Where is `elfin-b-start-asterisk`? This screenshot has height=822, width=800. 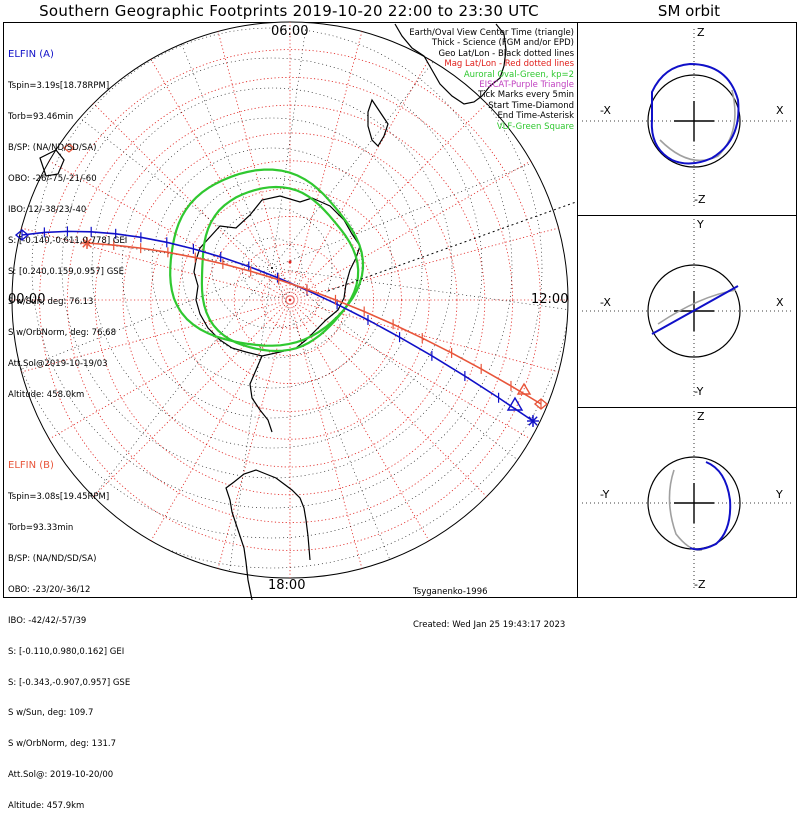 elfin-b-start-asterisk is located at coordinates (87, 243).